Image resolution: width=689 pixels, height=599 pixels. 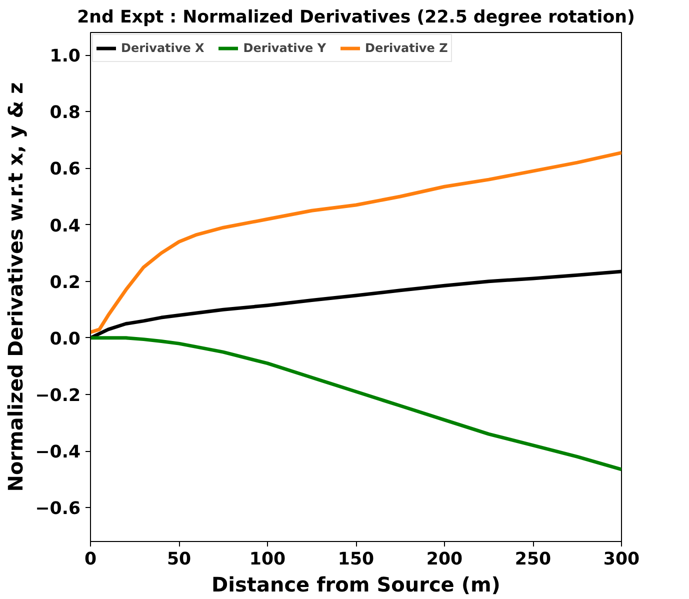 What do you see at coordinates (58, 396) in the screenshot?
I see `y-tick-label: −0.2` at bounding box center [58, 396].